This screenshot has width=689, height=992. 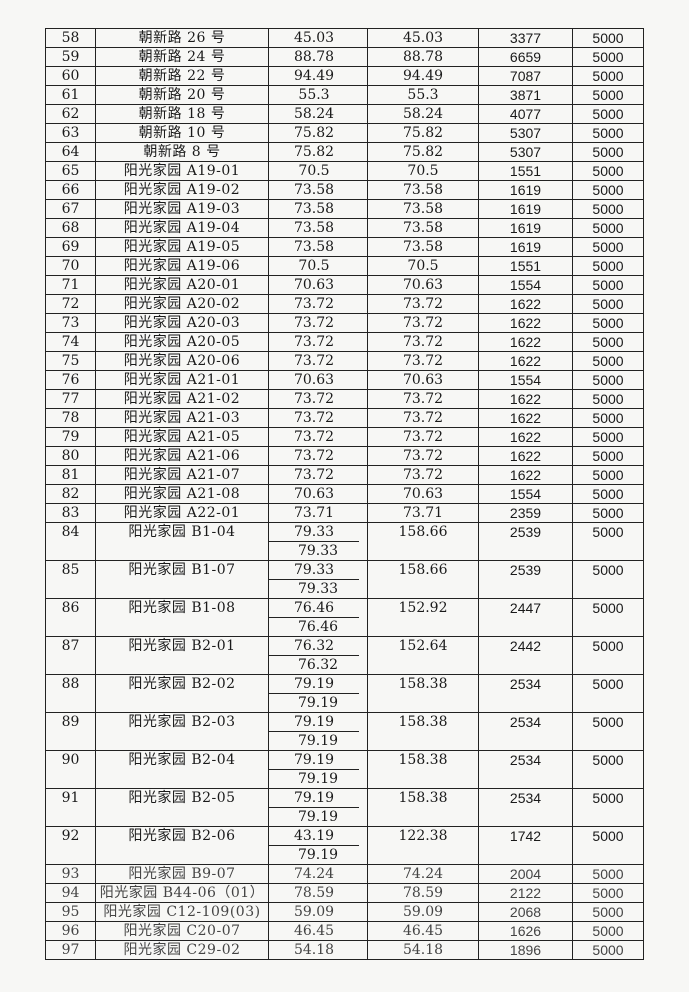 I want to click on row-number-cell: 81, so click(x=70, y=475).